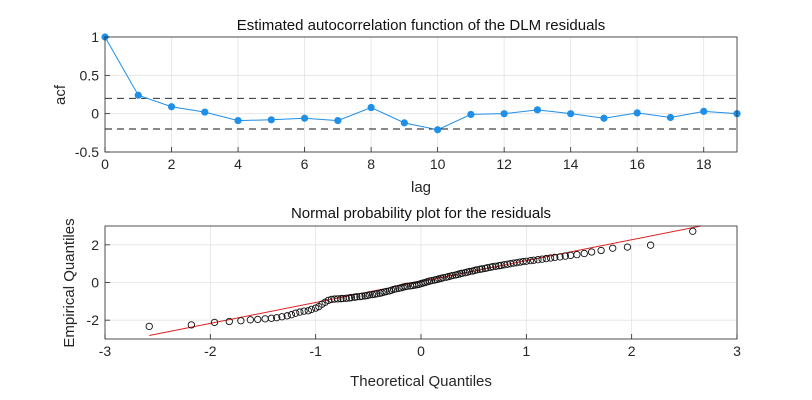 Image resolution: width=812 pixels, height=400 pixels. What do you see at coordinates (571, 164) in the screenshot?
I see `acf-xtick-label: 14` at bounding box center [571, 164].